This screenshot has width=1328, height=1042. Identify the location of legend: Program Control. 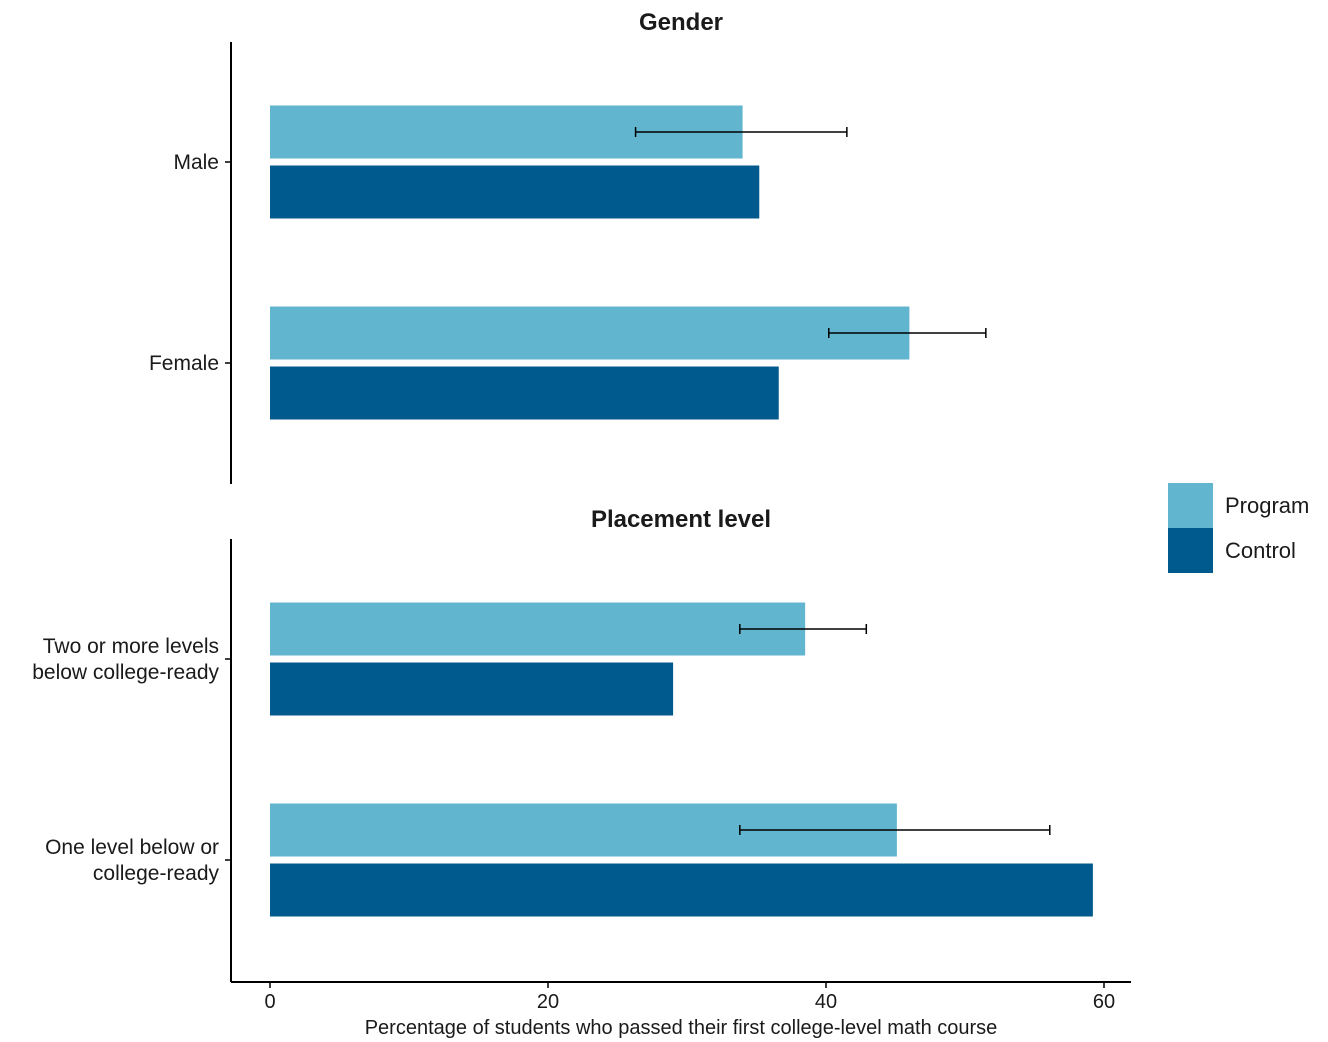
(1238, 528).